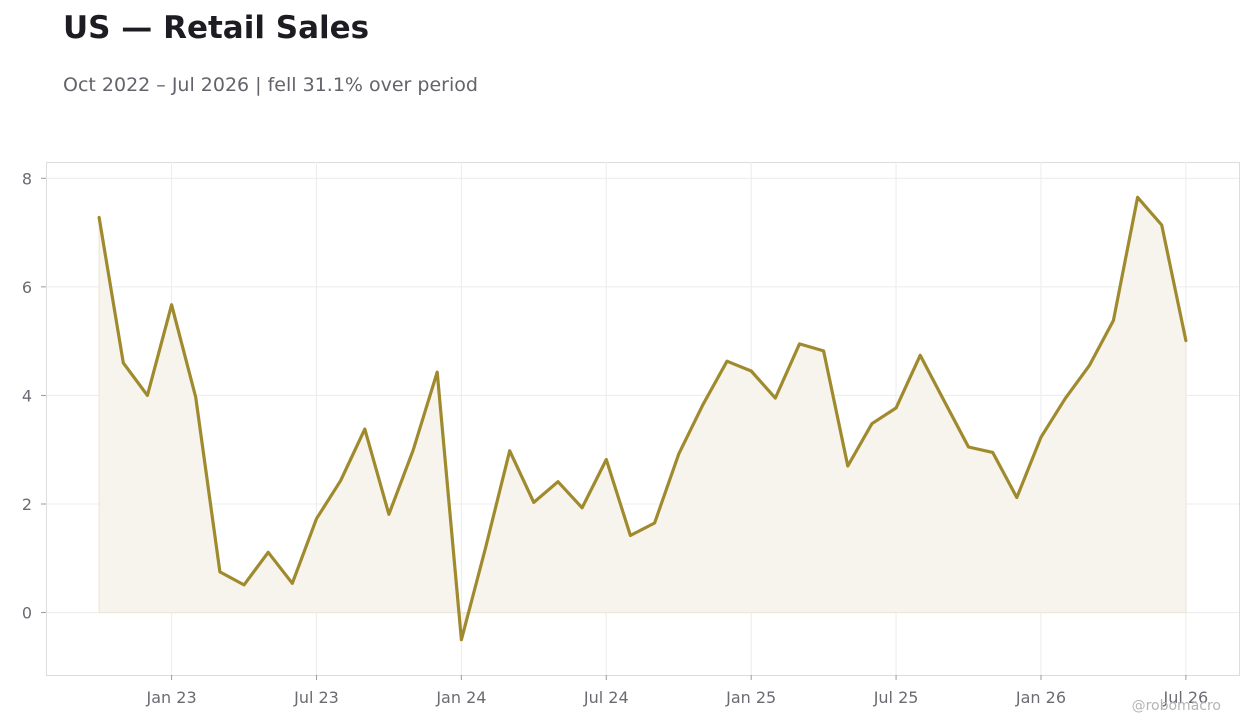 The height and width of the screenshot is (728, 1260). What do you see at coordinates (27, 287) in the screenshot?
I see `y-tick-label: 6` at bounding box center [27, 287].